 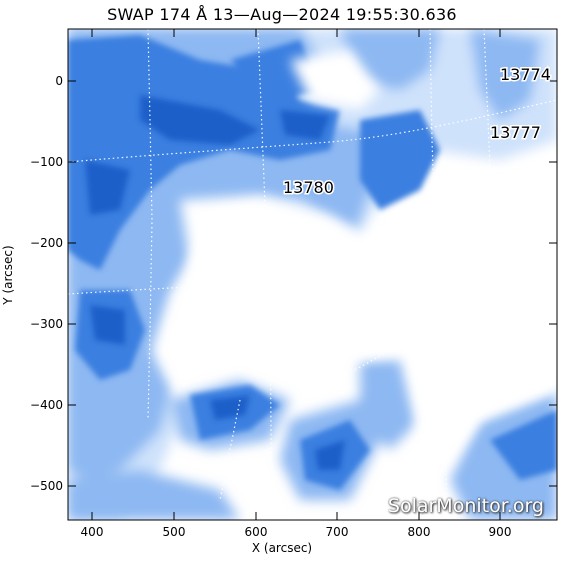 I want to click on image-title: SWAP 174 Å 13—Aug—2024 19:55:30.636, so click(x=282, y=14).